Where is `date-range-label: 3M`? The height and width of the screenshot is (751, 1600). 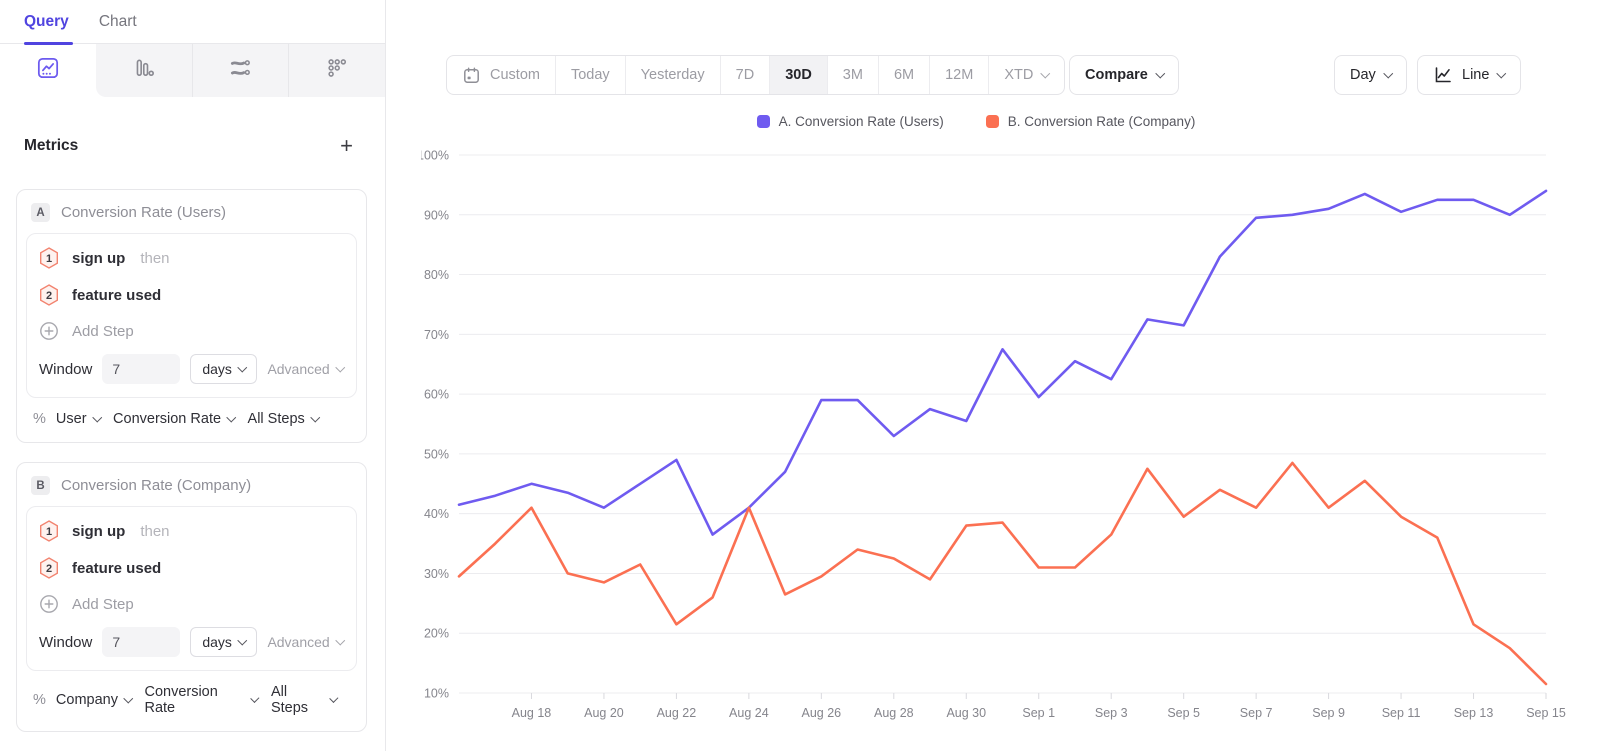
date-range-label: 3M is located at coordinates (852, 75).